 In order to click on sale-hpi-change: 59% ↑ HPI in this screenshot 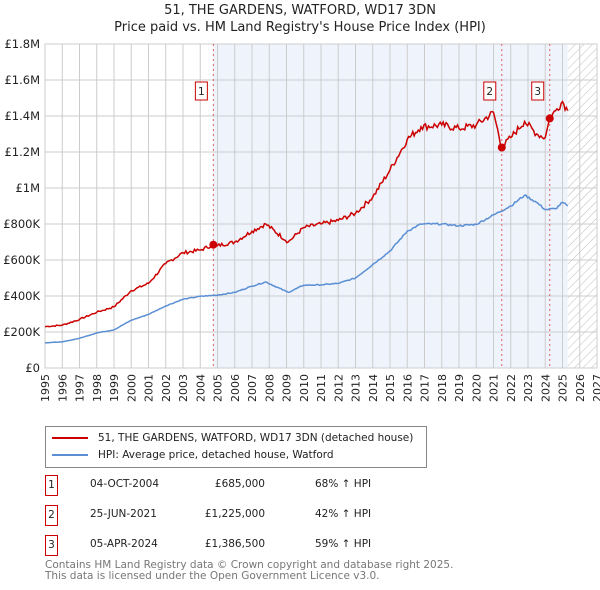, I will do `click(343, 544)`.